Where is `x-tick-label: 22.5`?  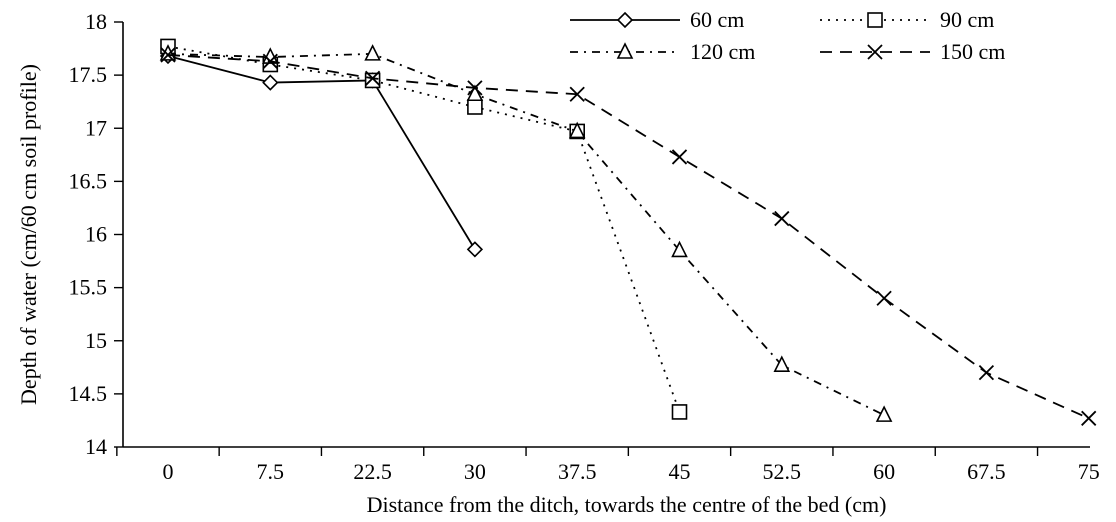 x-tick-label: 22.5 is located at coordinates (372, 471).